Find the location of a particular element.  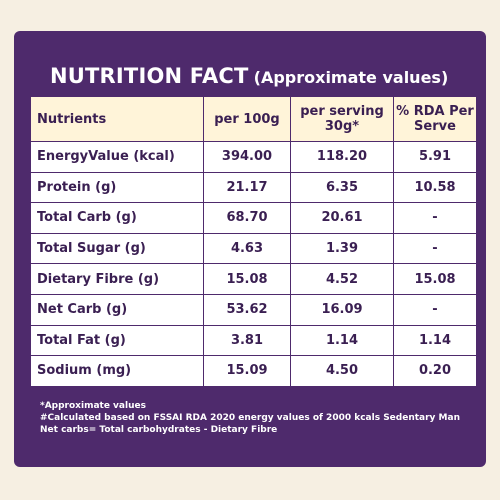

title-main: NUTRITION FACT is located at coordinates (149, 76).